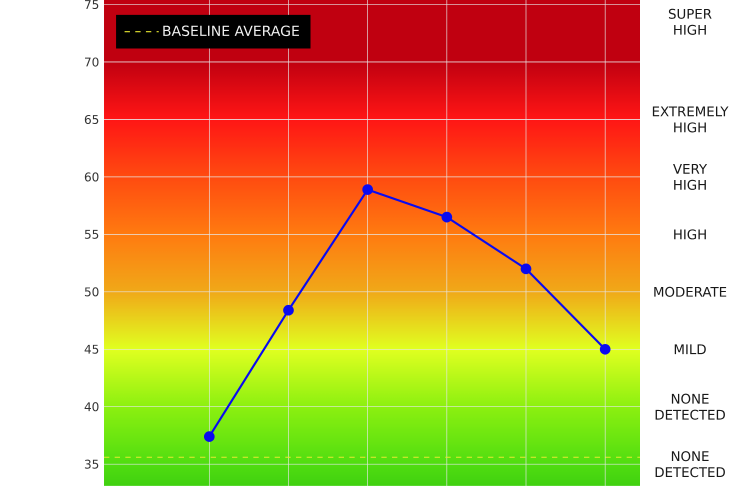 The height and width of the screenshot is (486, 741). What do you see at coordinates (690, 177) in the screenshot?
I see `text: VERY HIGH` at bounding box center [690, 177].